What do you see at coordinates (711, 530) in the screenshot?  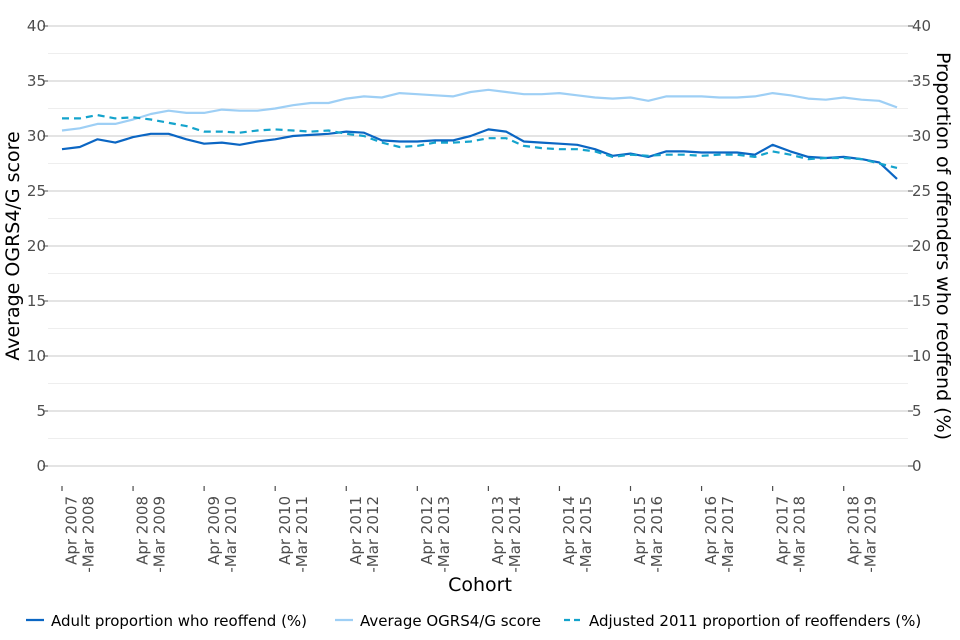 I see `x-tick-label-line: Apr 2016` at bounding box center [711, 530].